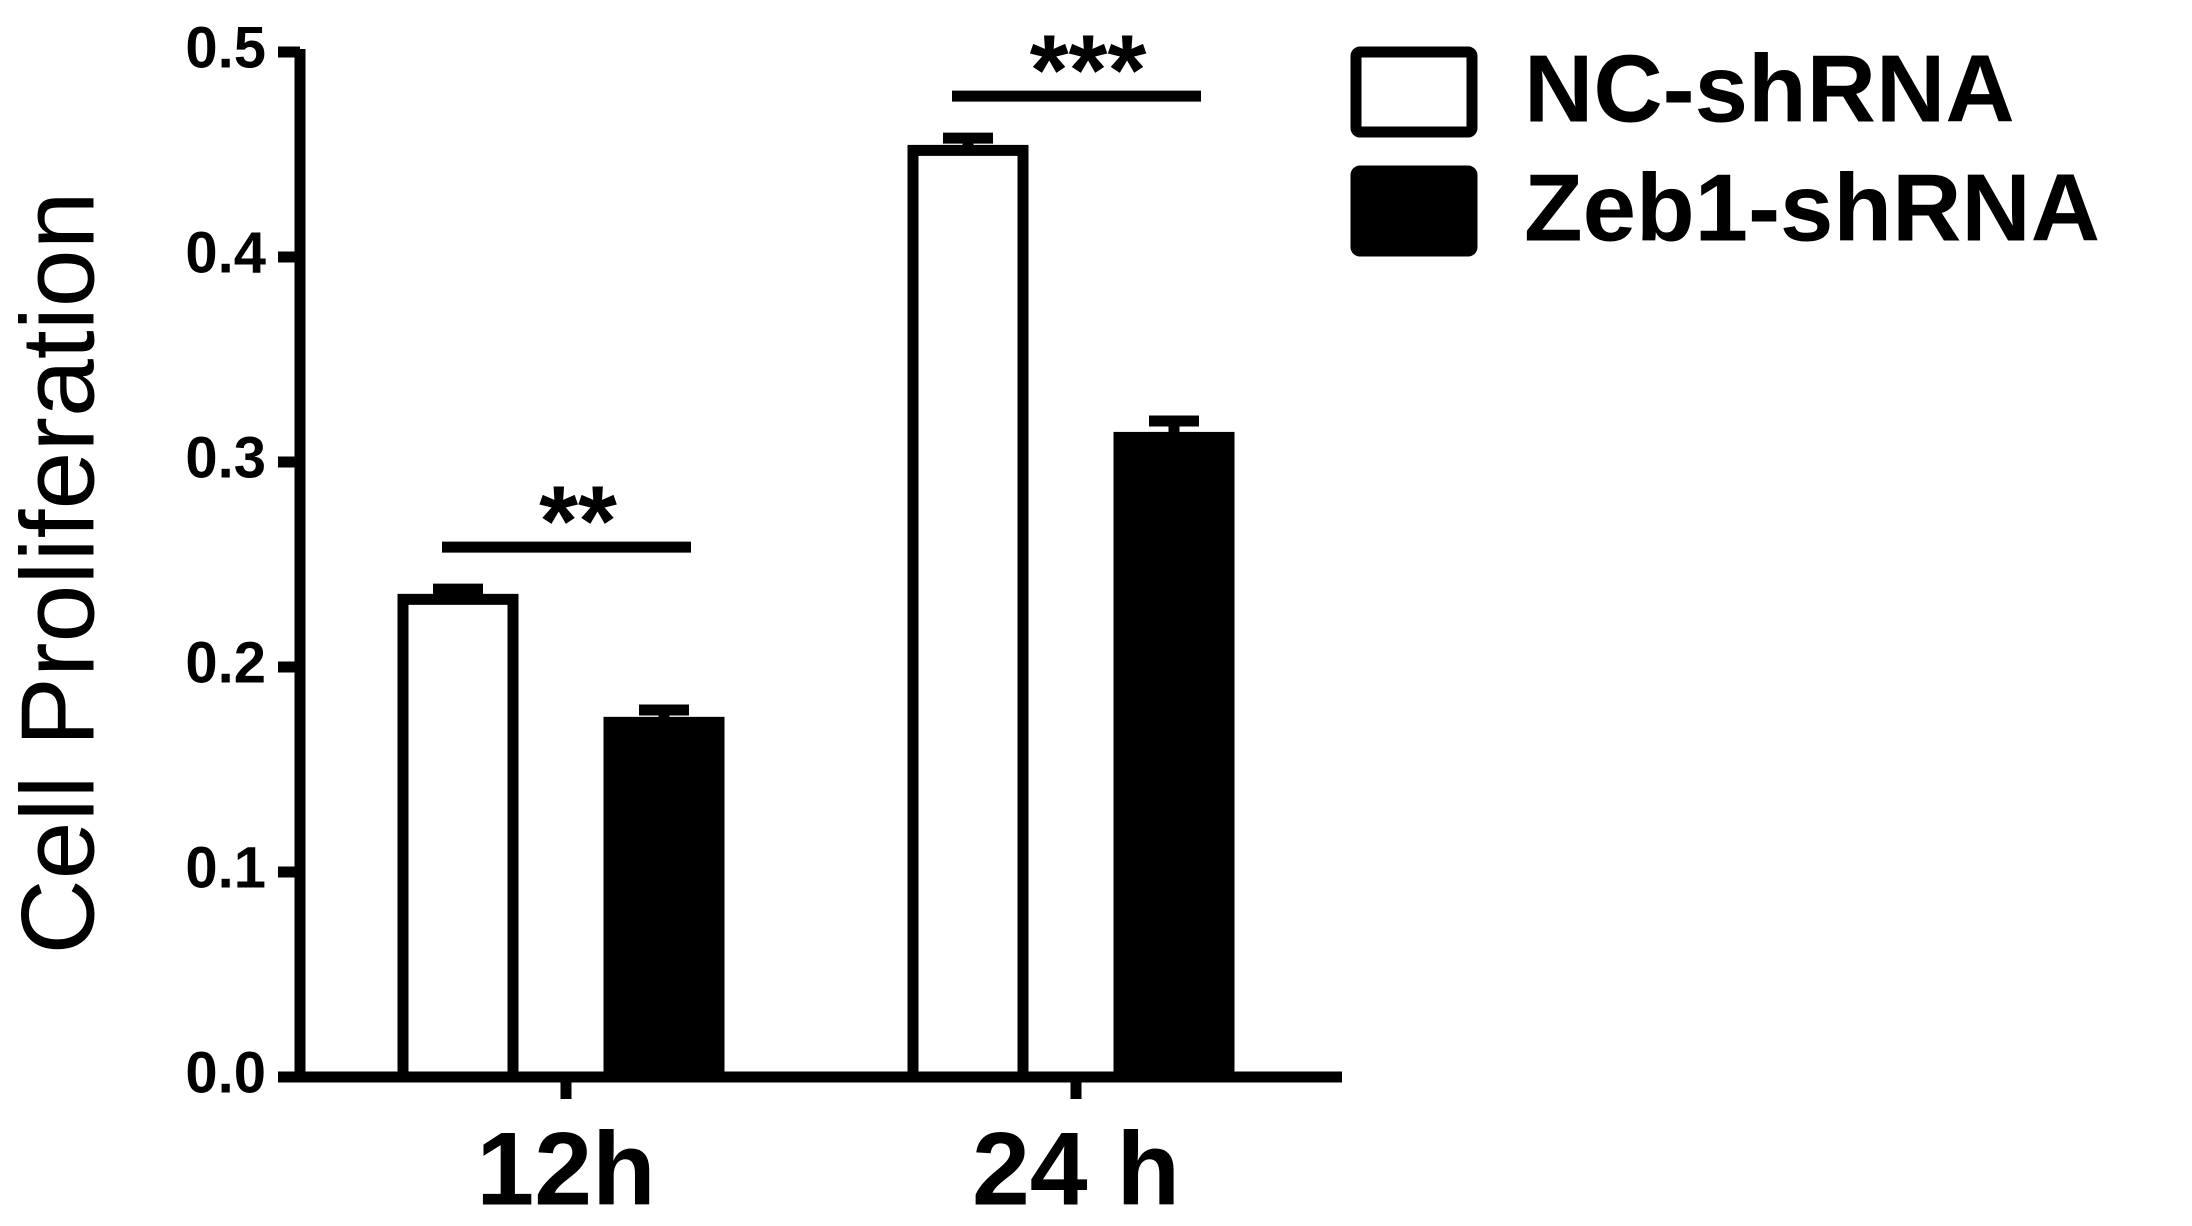  I want to click on legend-label: Zeb1-shRNA, so click(1812, 207).